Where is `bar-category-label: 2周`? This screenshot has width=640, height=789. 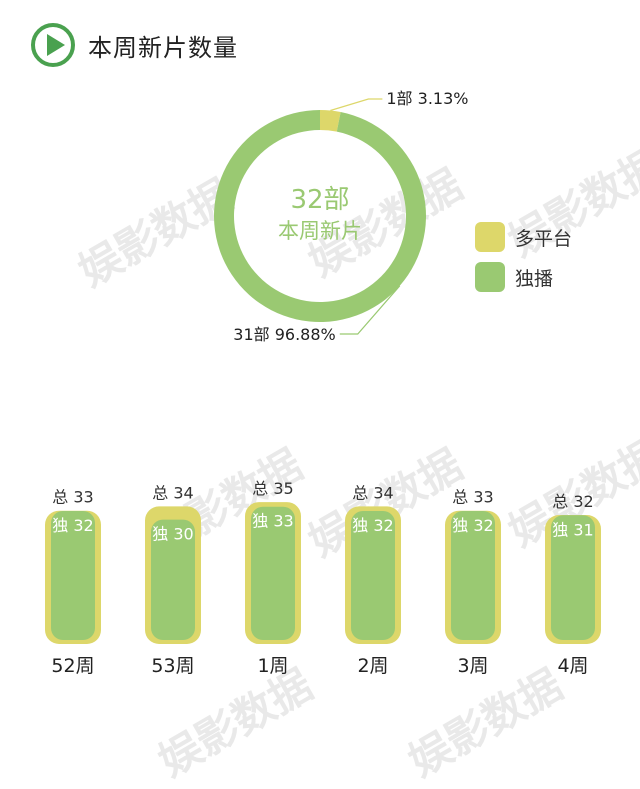
bar-category-label: 2周 is located at coordinates (372, 666).